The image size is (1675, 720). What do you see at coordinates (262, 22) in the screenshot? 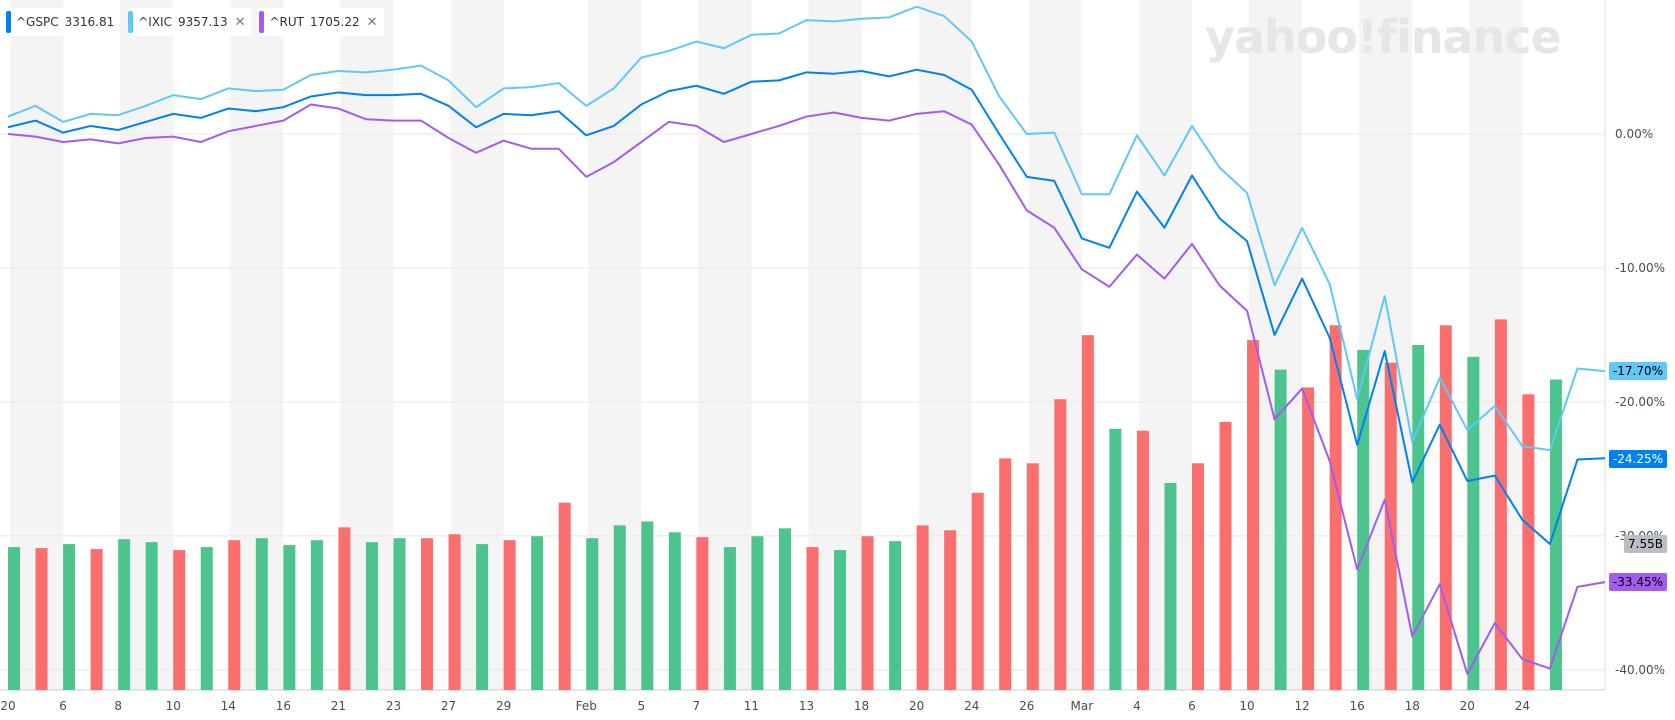
I see `rut-color-swatch` at bounding box center [262, 22].